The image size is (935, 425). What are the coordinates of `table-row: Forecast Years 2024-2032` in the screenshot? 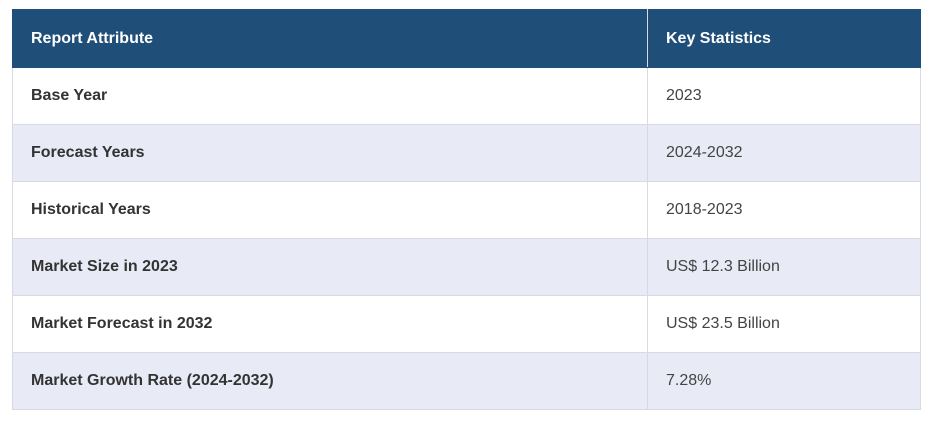 It's located at (466, 153).